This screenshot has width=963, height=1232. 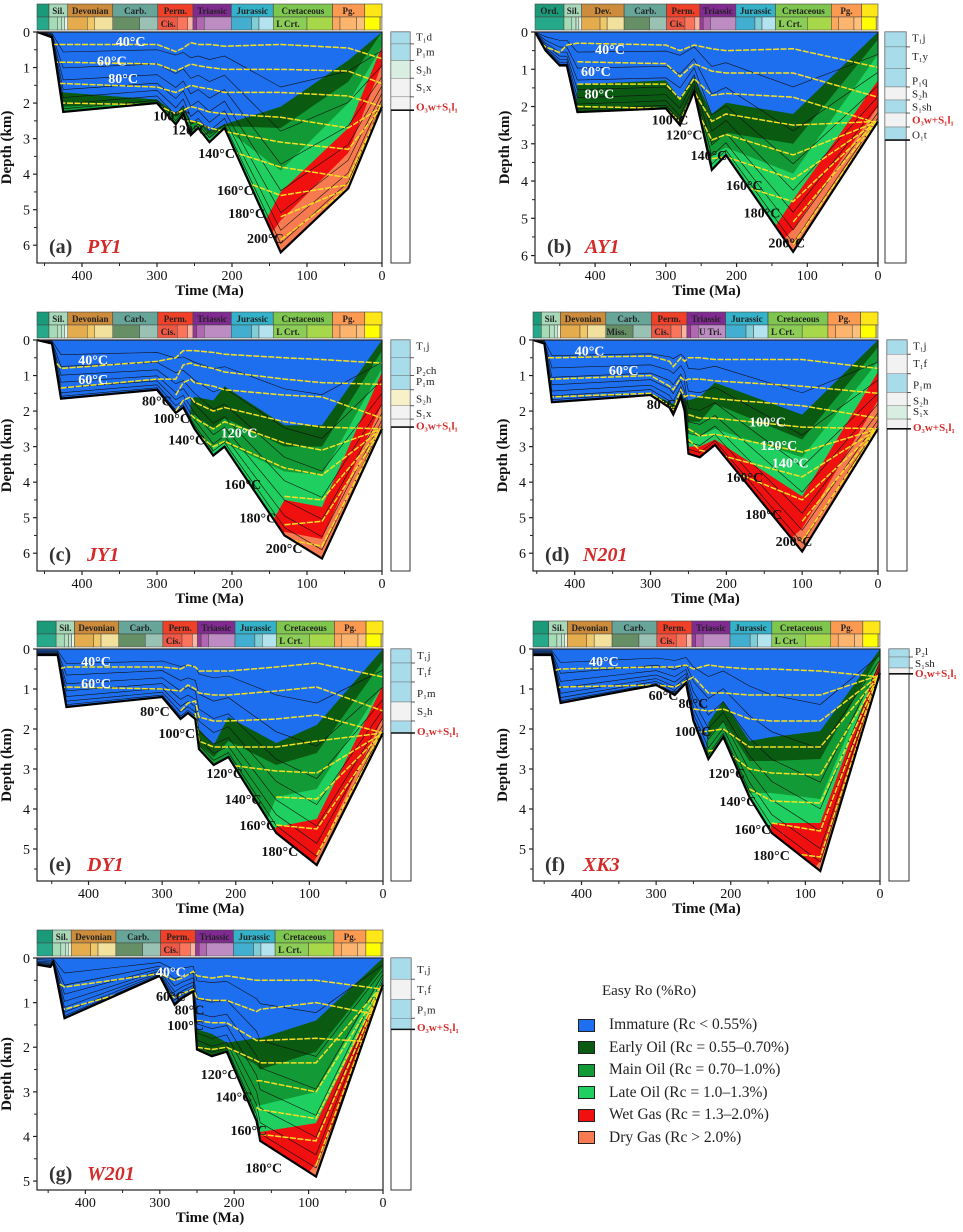 I want to click on strat-label: S₁sh, so click(x=922, y=108).